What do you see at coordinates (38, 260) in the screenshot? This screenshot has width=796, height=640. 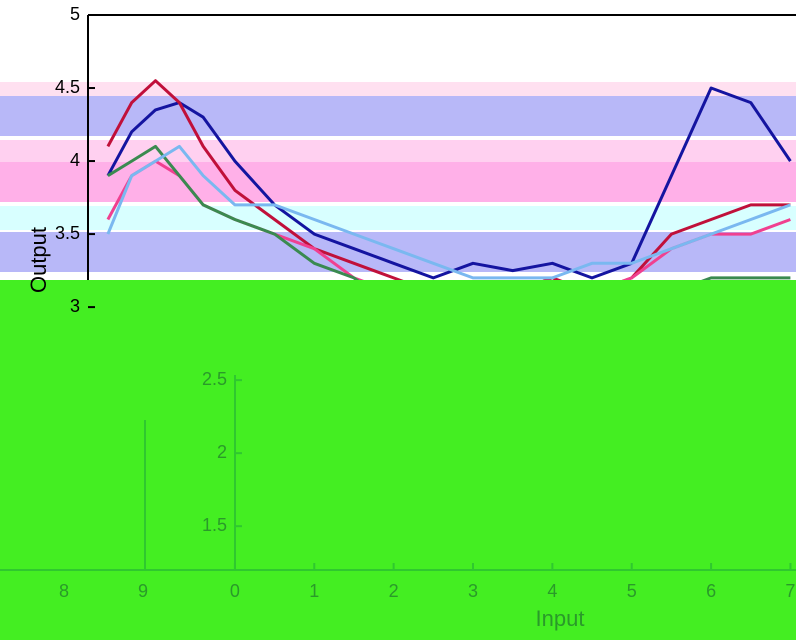 I see `y-axis-label: Output` at bounding box center [38, 260].